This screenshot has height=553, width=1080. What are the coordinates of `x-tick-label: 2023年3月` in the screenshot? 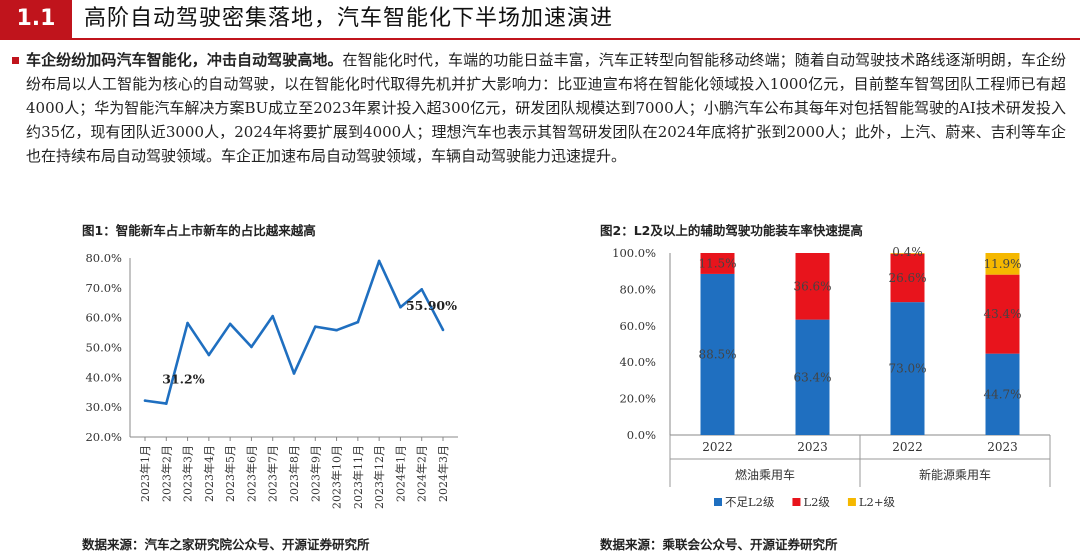 It's located at (188, 473).